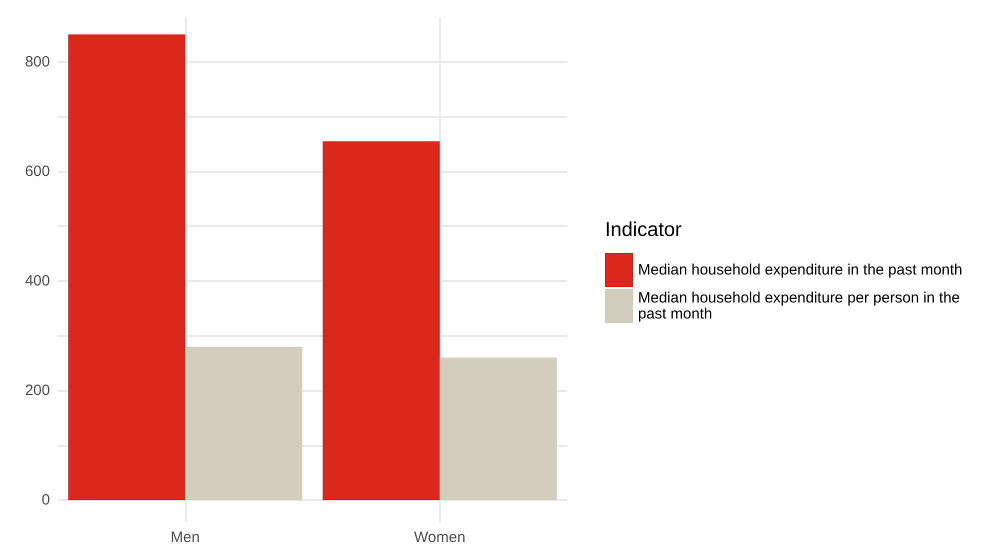 This screenshot has width=984, height=549. What do you see at coordinates (37, 61) in the screenshot?
I see `y-tick-label: 800` at bounding box center [37, 61].